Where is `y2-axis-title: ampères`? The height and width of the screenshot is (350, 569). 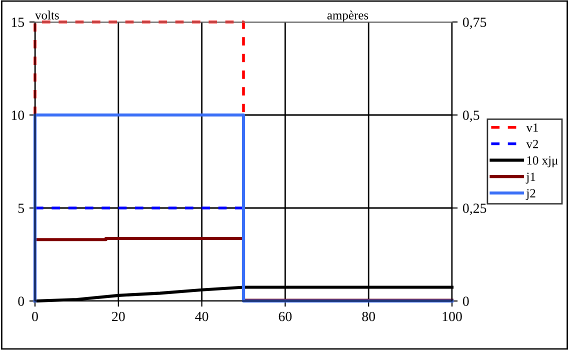 y2-axis-title: ampères is located at coordinates (347, 16).